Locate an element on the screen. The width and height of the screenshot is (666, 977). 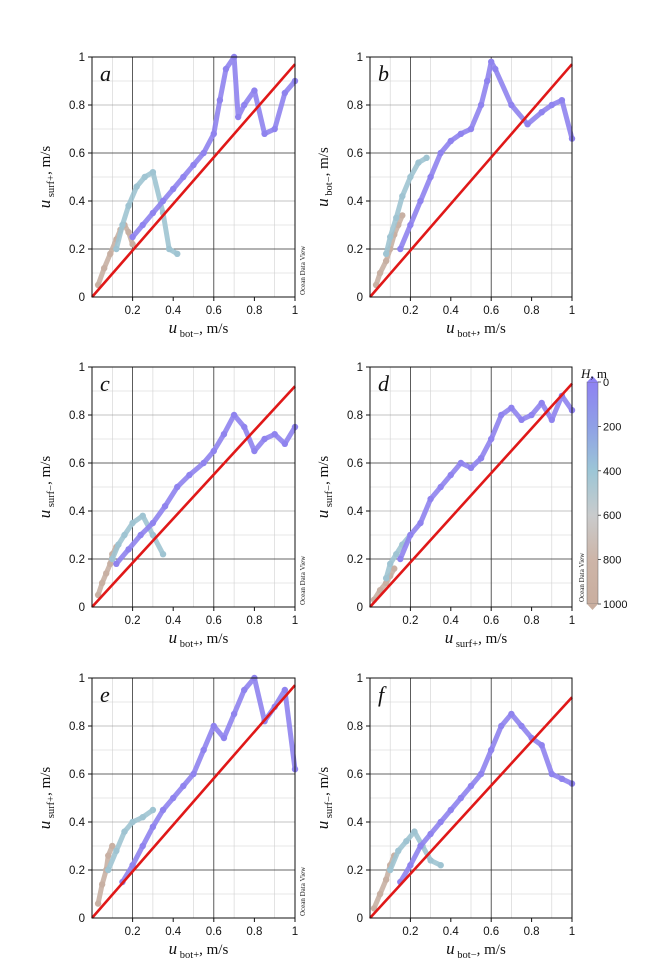
panel-letter: d is located at coordinates (384, 383).